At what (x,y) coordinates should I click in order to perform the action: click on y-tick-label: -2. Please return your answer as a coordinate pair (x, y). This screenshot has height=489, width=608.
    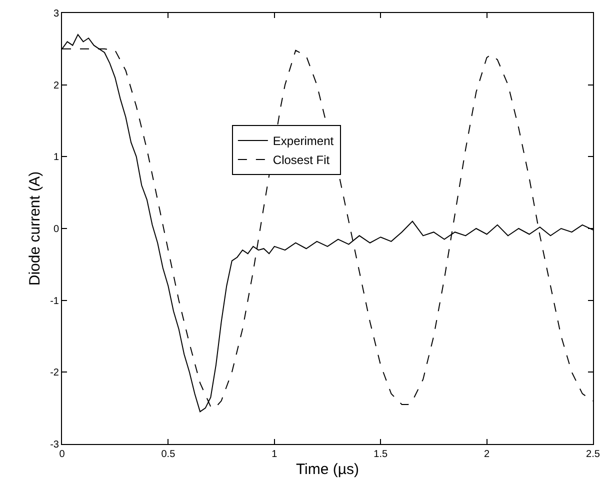
    Looking at the image, I should click on (55, 373).